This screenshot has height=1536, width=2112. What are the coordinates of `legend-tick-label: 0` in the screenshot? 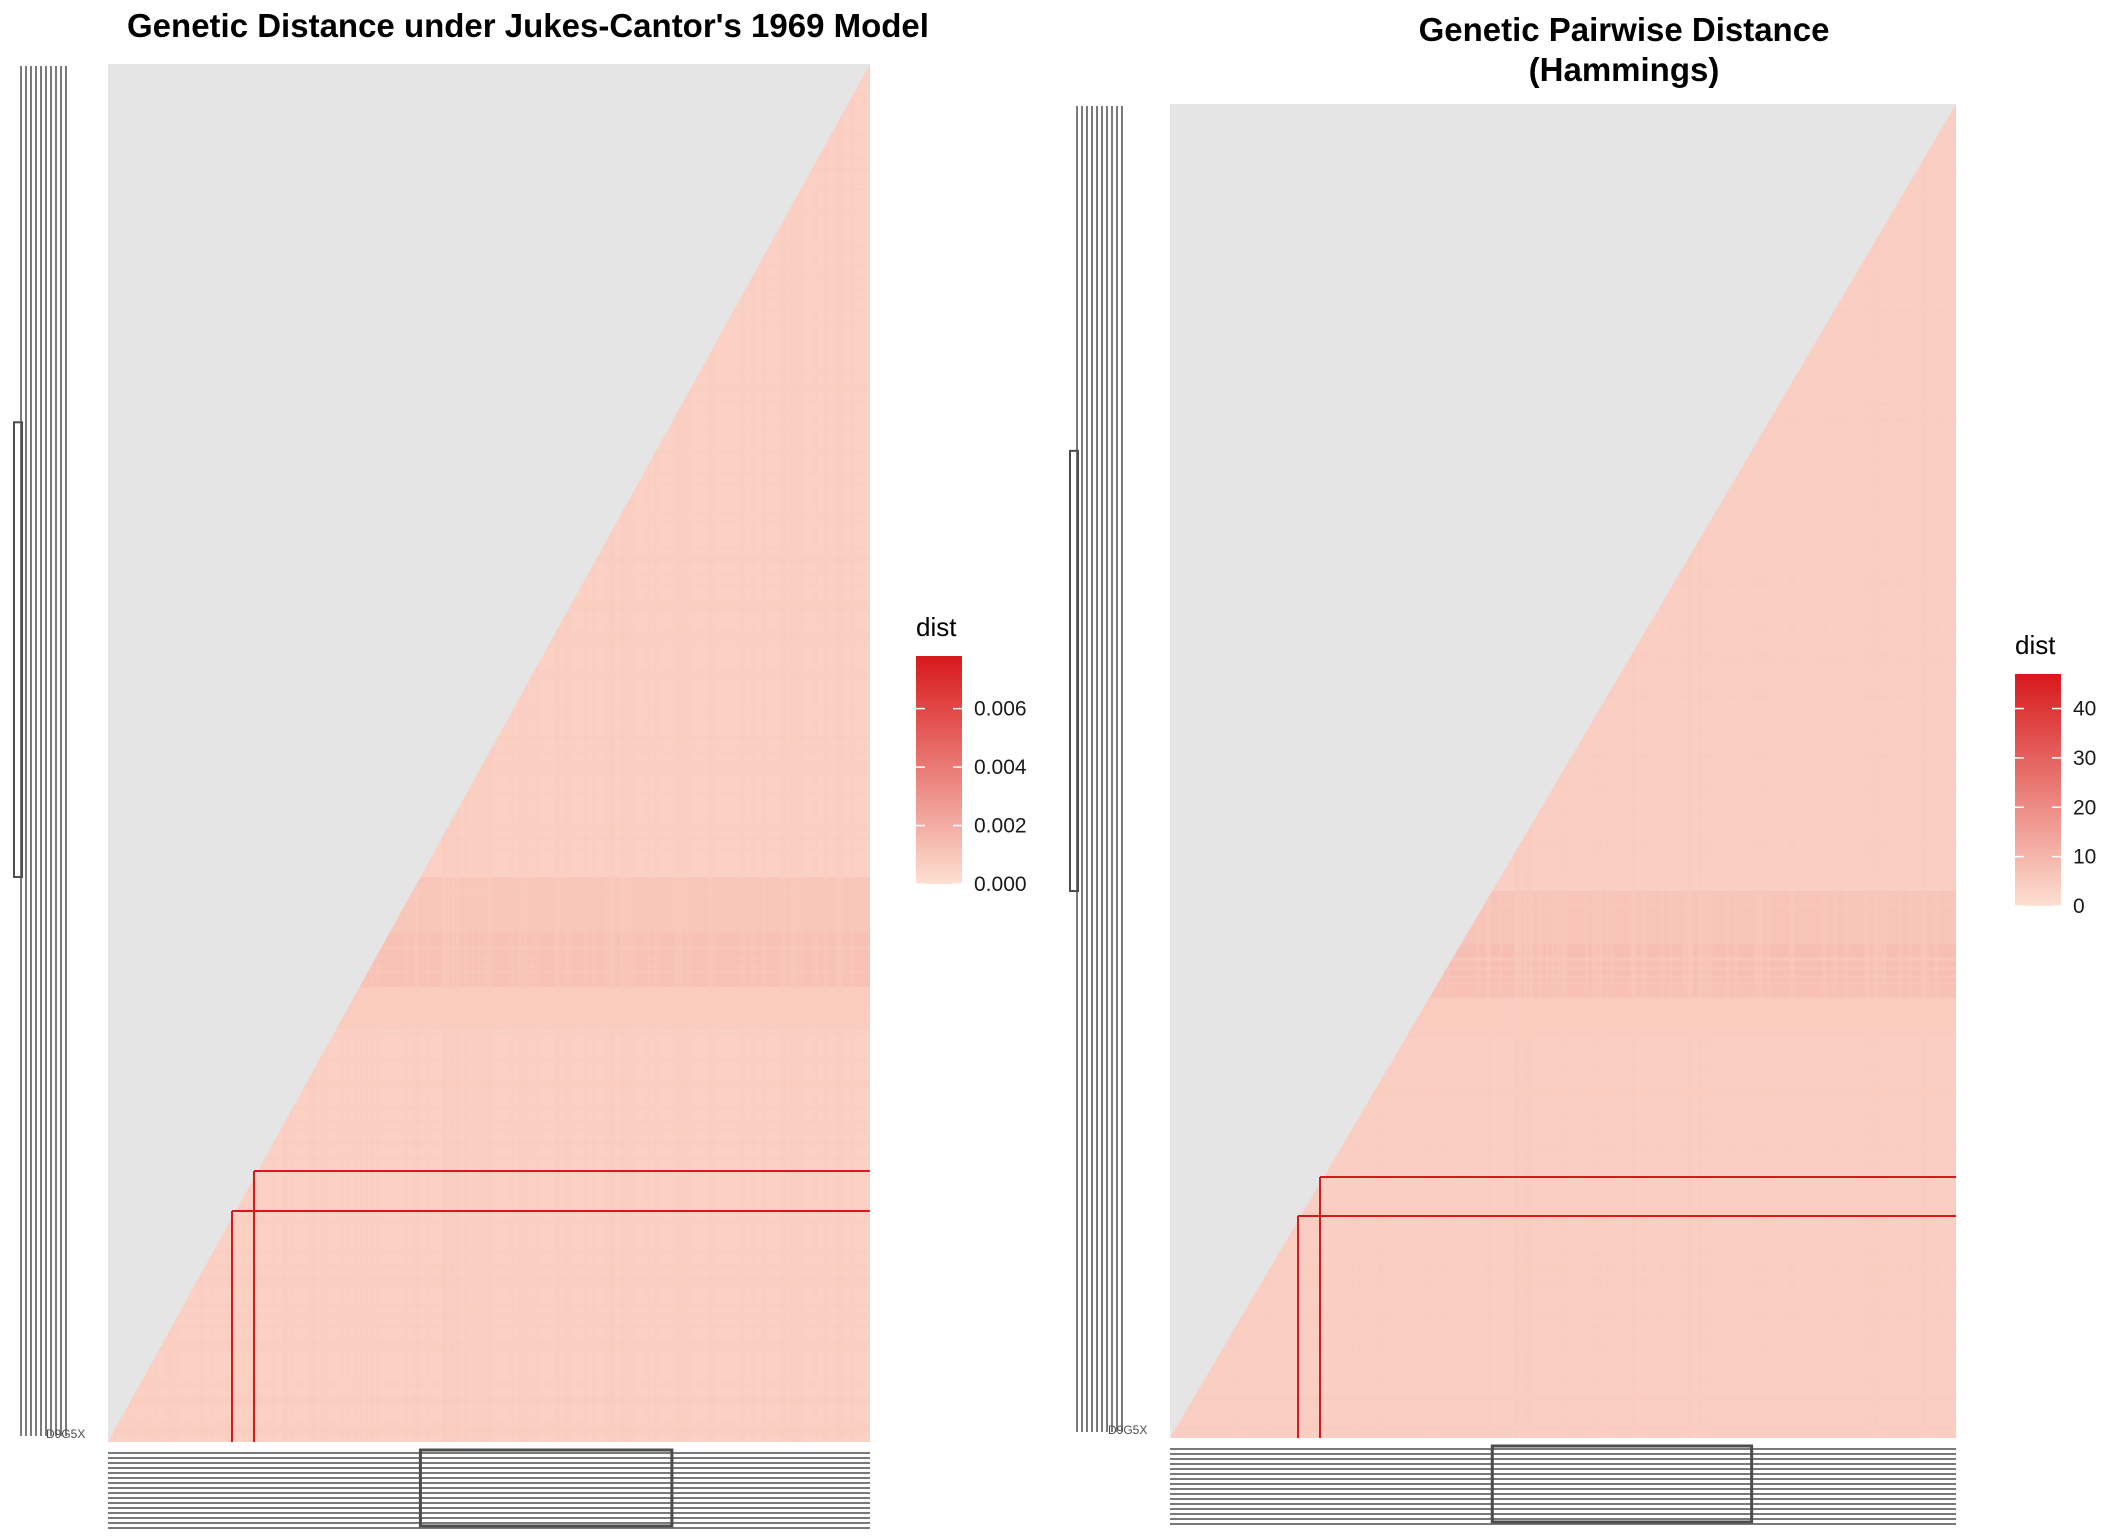 It's located at (2079, 906).